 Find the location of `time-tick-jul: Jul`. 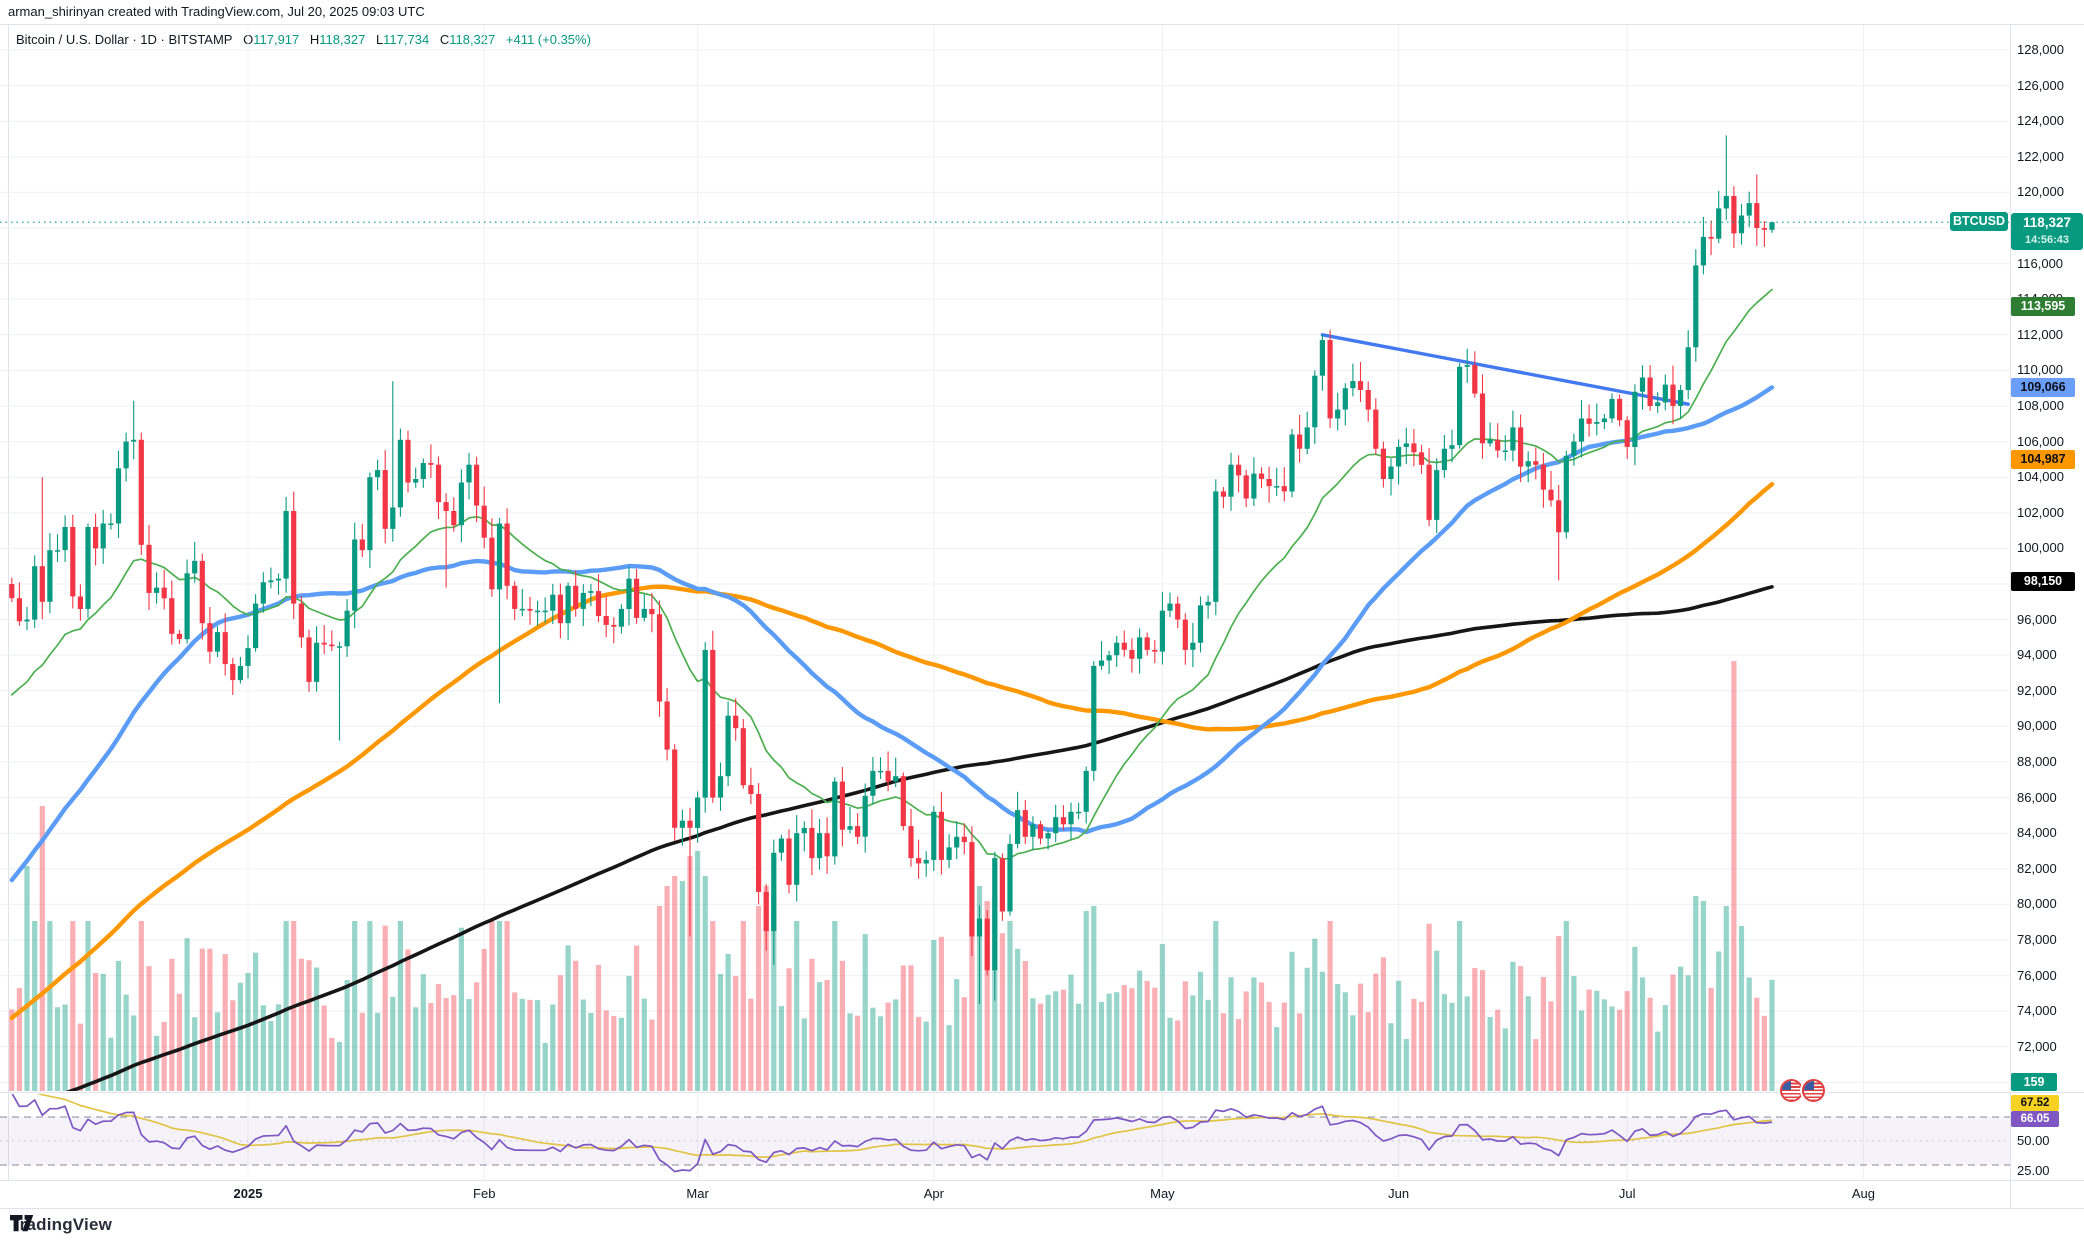

time-tick-jul: Jul is located at coordinates (1627, 1193).